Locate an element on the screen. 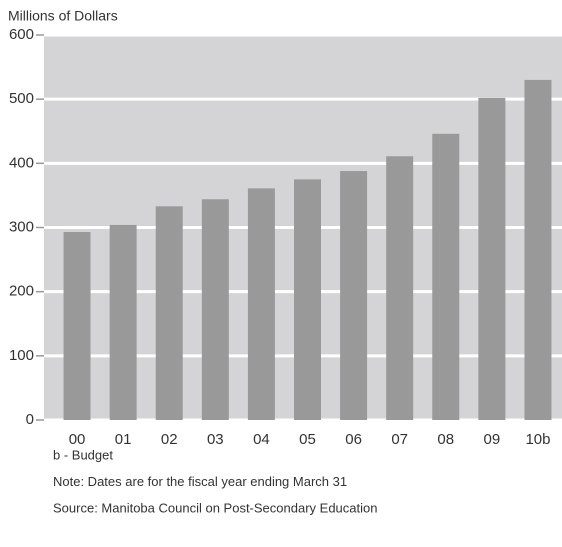 Image resolution: width=562 pixels, height=547 pixels. y-tick-label: 0 is located at coordinates (30, 419).